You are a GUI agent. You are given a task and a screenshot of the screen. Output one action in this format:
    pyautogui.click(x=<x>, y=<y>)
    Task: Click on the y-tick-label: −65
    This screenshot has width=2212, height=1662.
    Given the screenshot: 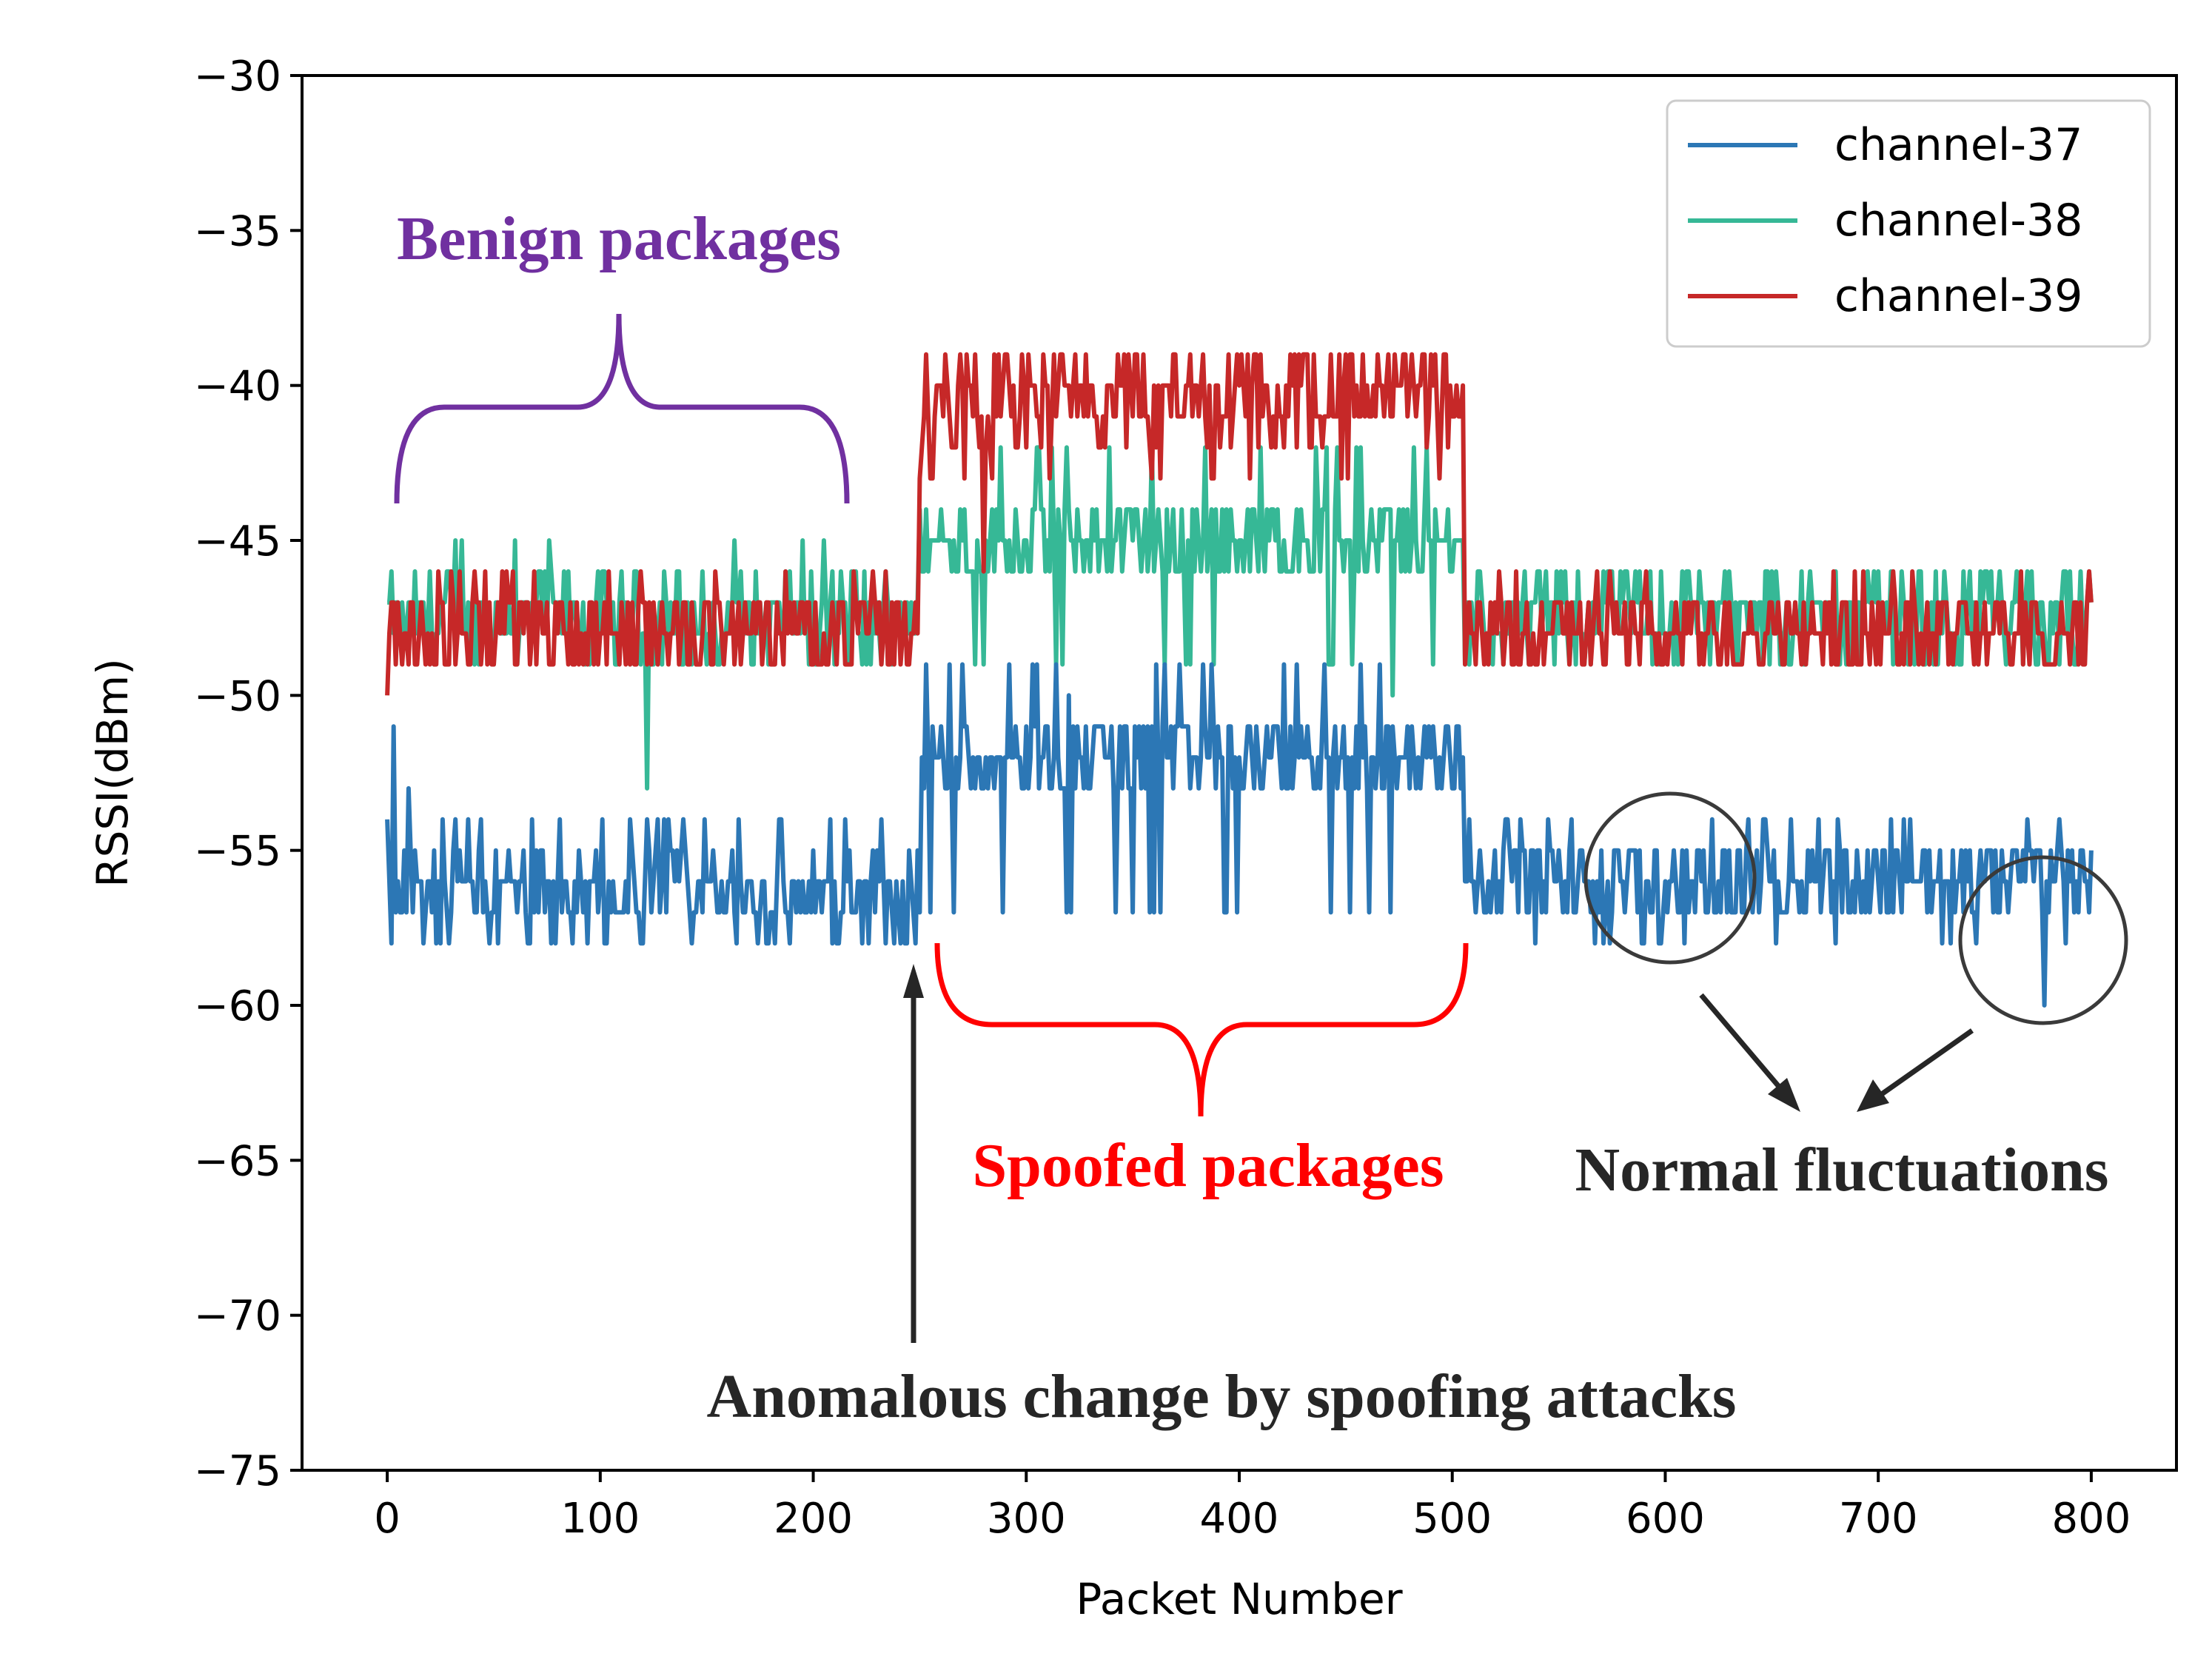 What is the action you would take?
    pyautogui.click(x=237, y=1161)
    